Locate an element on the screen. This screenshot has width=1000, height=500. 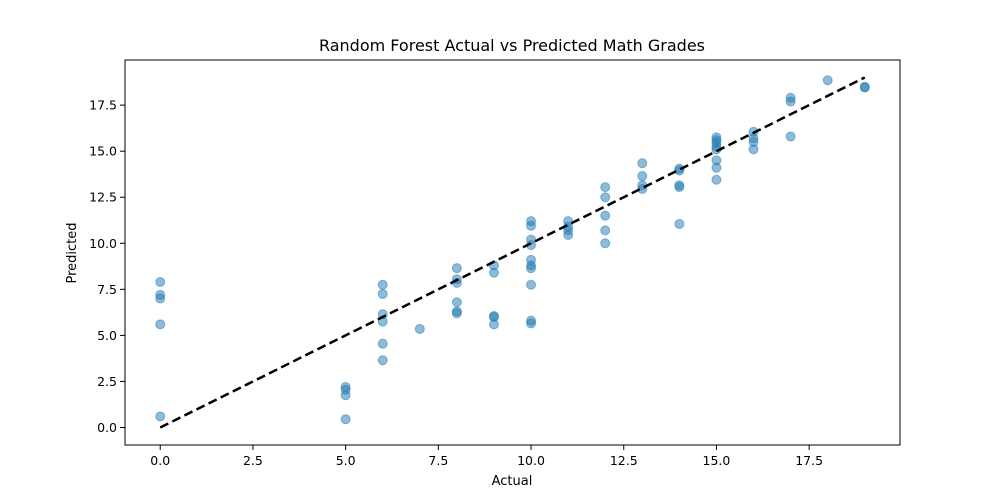
y-tick-label: 17.5 is located at coordinates (103, 105).